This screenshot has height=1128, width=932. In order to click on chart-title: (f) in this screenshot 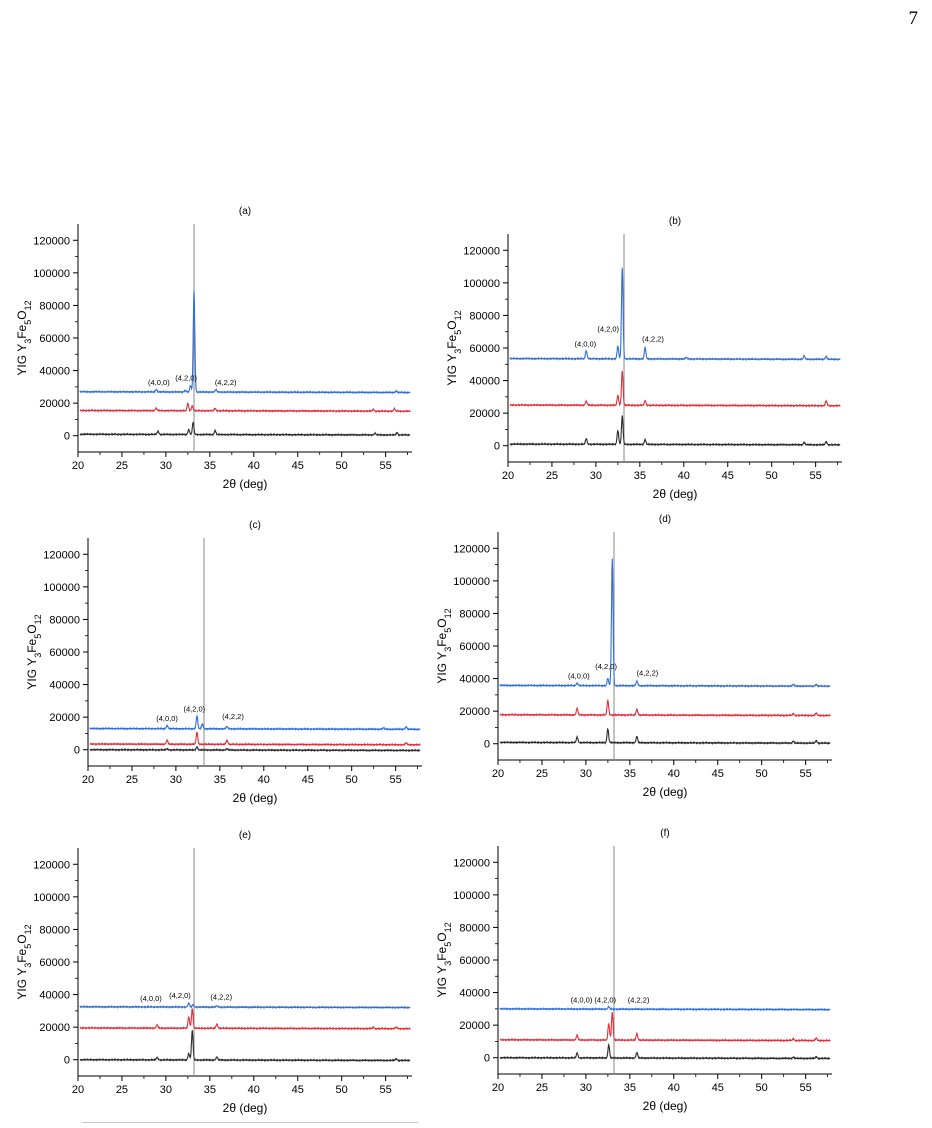, I will do `click(664, 833)`.